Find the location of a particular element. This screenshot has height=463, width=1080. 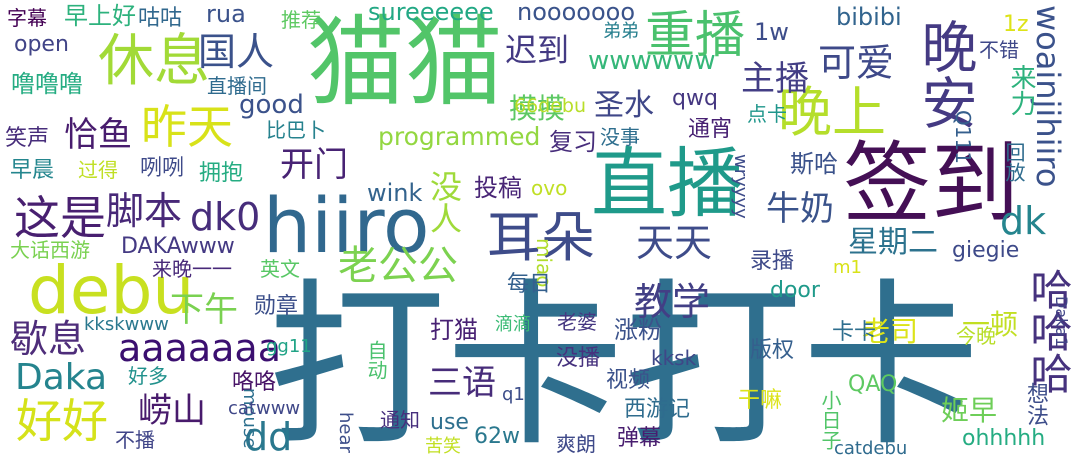

word: Daka is located at coordinates (61, 377).